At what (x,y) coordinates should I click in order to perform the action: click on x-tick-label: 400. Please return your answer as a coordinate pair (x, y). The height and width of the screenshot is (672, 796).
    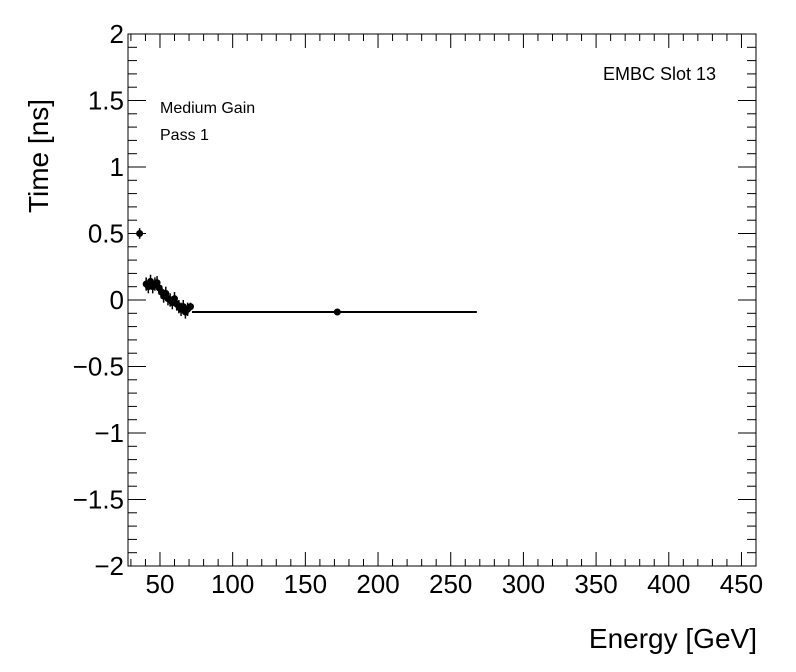
    Looking at the image, I should click on (668, 584).